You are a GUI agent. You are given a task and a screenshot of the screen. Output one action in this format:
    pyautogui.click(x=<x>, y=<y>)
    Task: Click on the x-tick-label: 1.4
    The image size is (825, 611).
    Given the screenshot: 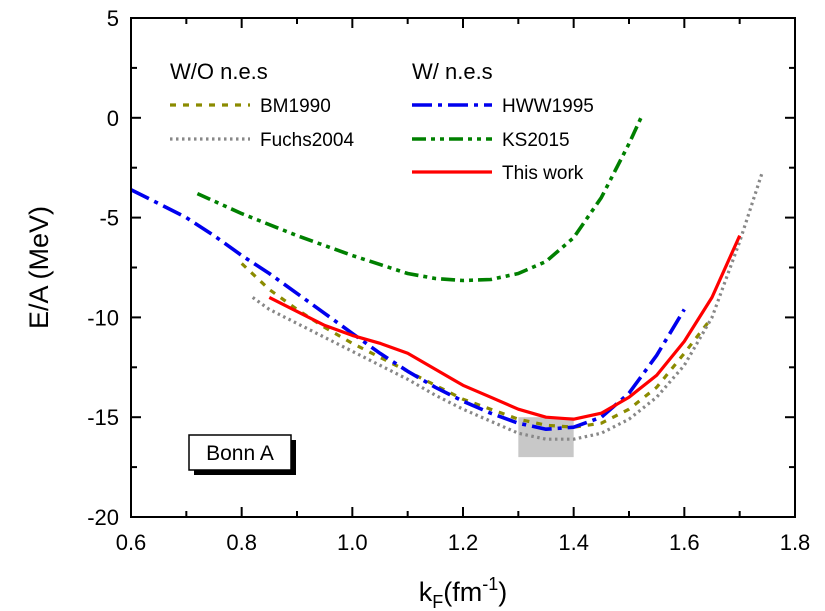 What is the action you would take?
    pyautogui.click(x=573, y=542)
    